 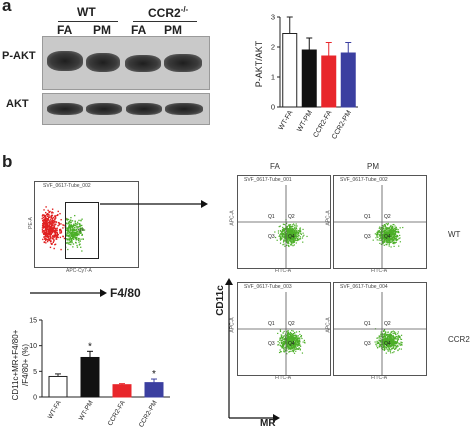 What do you see at coordinates (125, 293) in the screenshot?
I see `f480-label: F4/80` at bounding box center [125, 293].